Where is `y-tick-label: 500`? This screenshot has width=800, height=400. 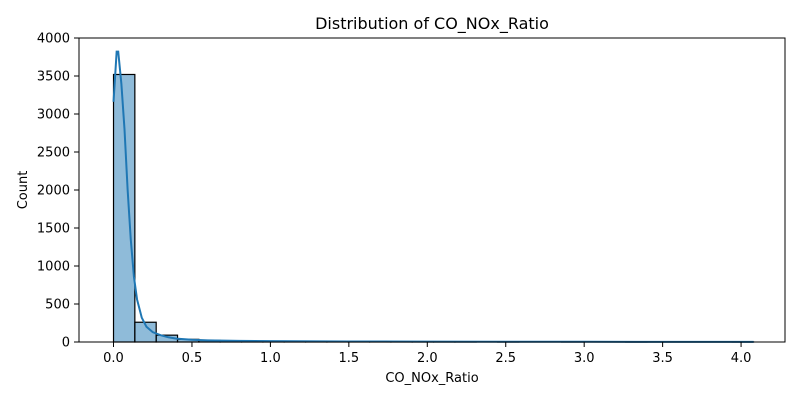 y-tick-label: 500 is located at coordinates (57, 305).